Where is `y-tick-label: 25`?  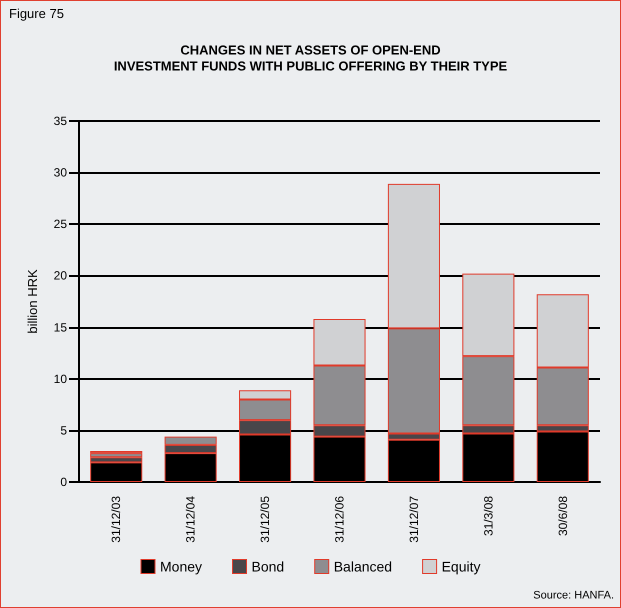
y-tick-label: 25 is located at coordinates (61, 224).